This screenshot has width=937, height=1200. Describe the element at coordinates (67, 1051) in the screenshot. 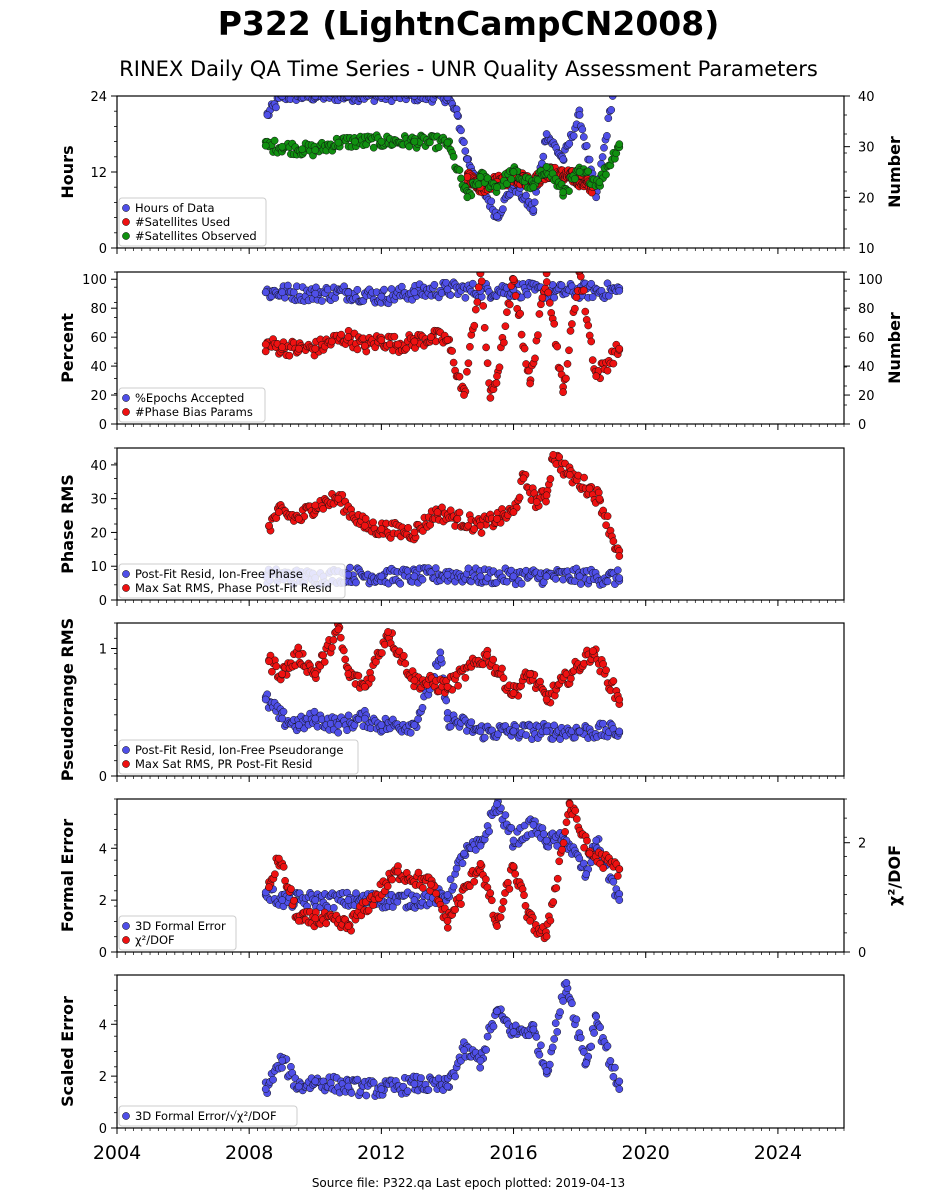

I see `y-axis-label: Scaled Error` at that location.